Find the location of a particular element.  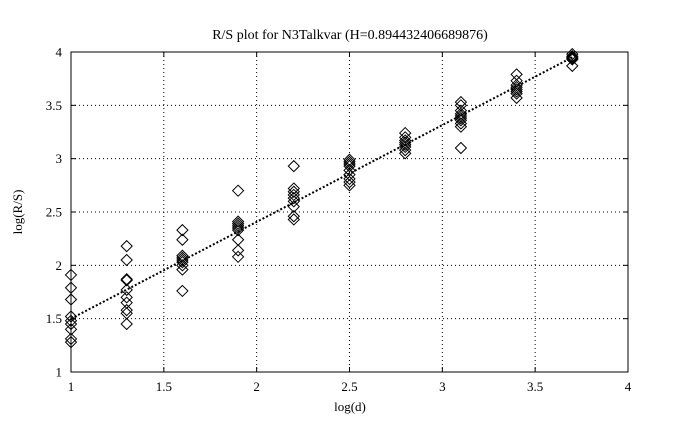

x-tick-label: 2 is located at coordinates (256, 386).